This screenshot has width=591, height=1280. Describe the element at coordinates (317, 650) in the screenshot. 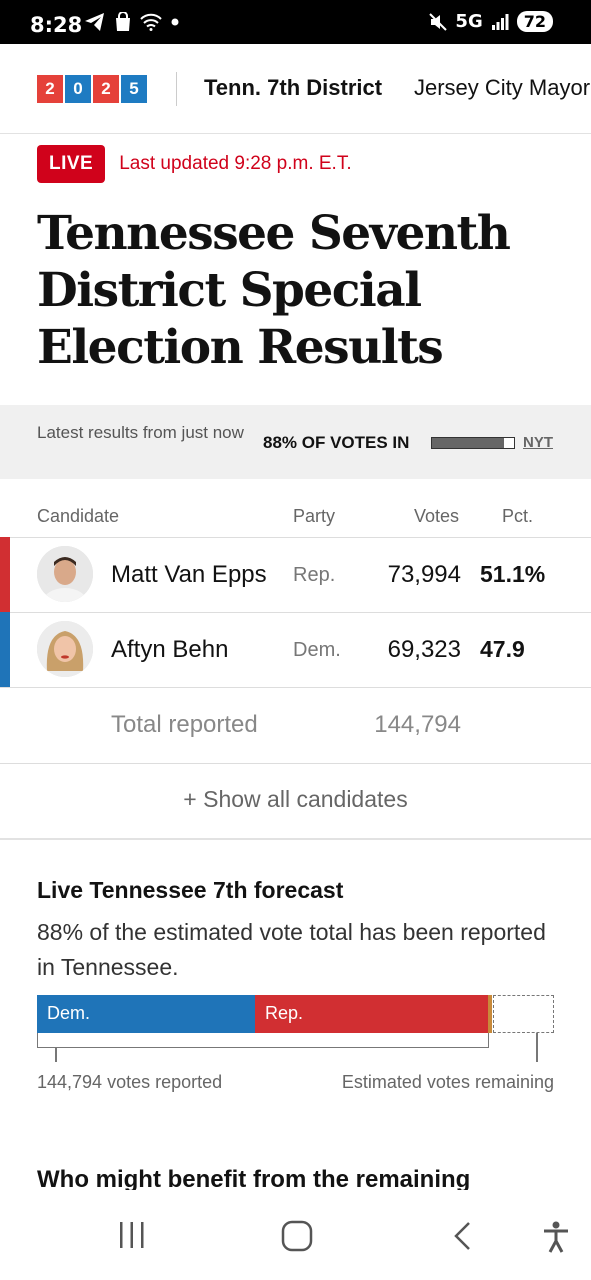

I see `candidate-party: Dem.` at that location.